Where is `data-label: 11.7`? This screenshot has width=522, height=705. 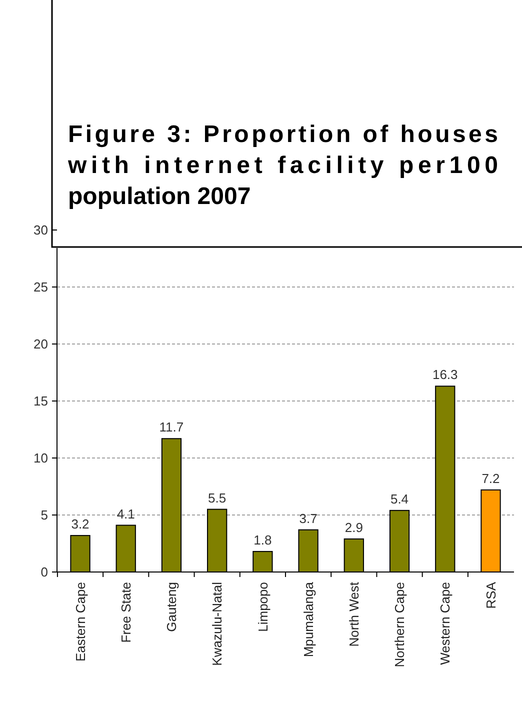
data-label: 11.7 is located at coordinates (171, 427).